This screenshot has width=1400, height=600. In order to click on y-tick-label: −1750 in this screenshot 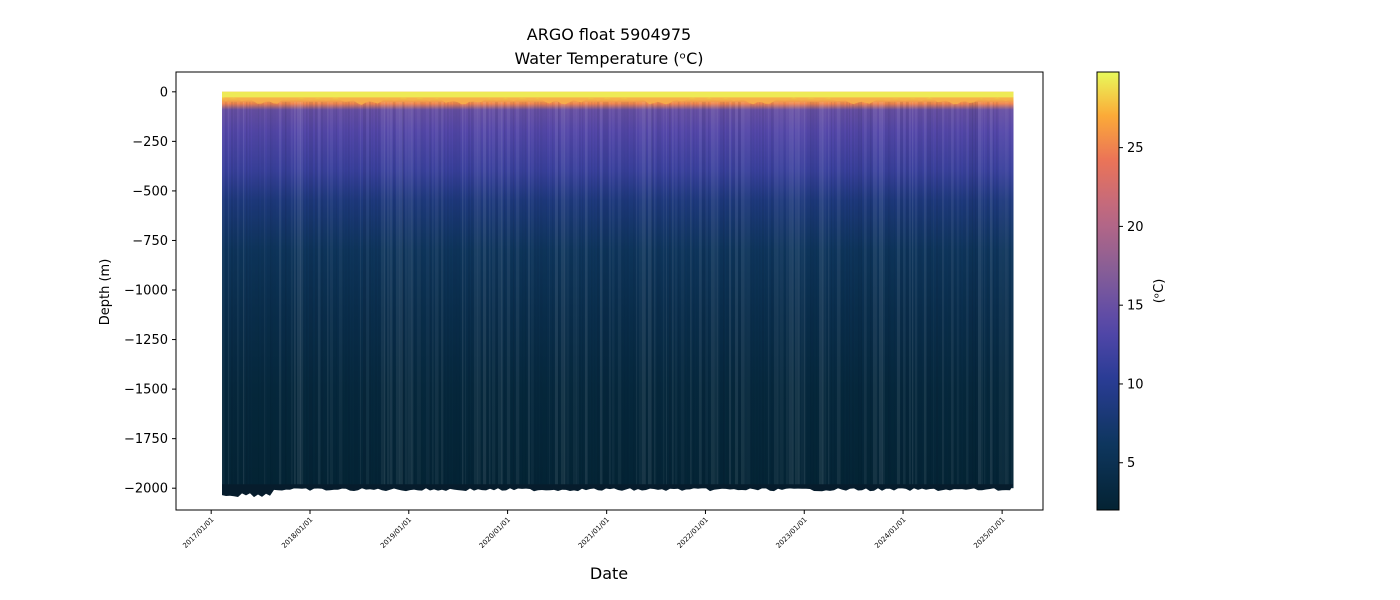, I will do `click(146, 439)`.